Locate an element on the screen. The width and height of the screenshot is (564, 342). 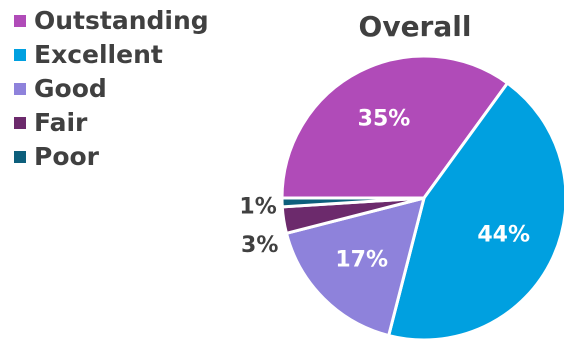
legend-label: Good is located at coordinates (70, 88).